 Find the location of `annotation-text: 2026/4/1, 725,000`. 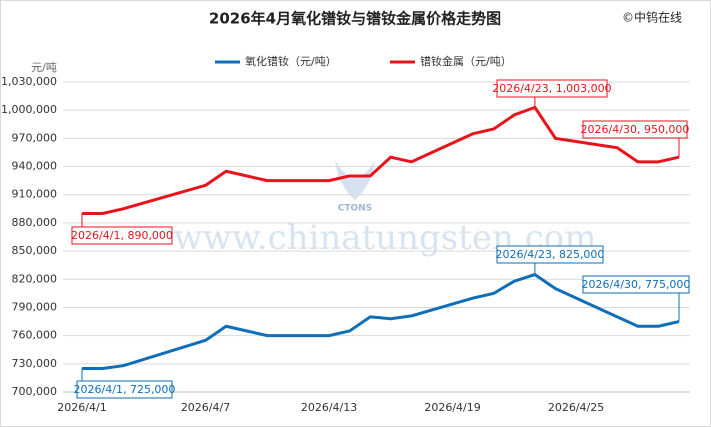

annotation-text: 2026/4/1, 725,000 is located at coordinates (125, 389).